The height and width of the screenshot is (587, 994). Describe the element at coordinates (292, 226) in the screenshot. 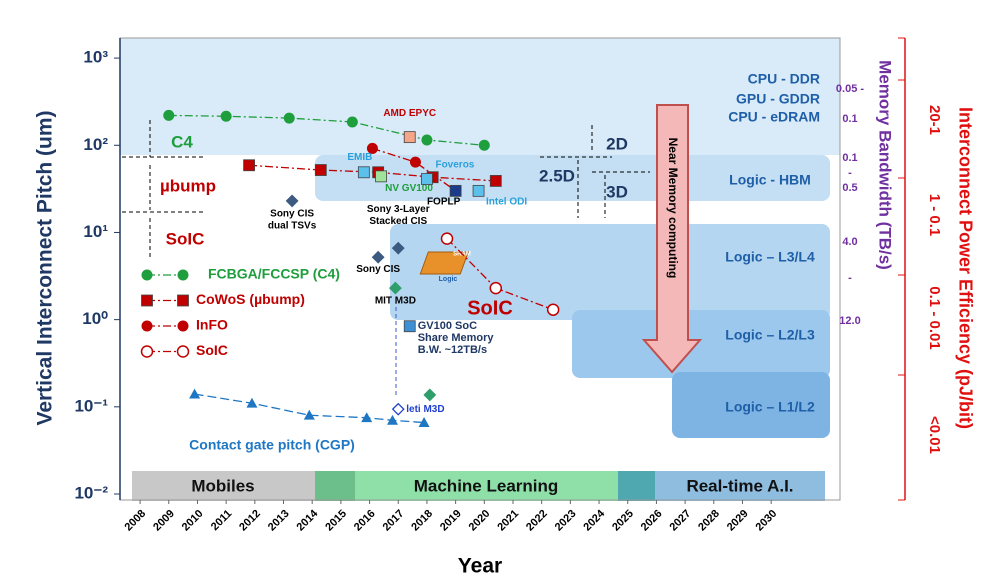

I see `point-label: dual TSVs` at that location.